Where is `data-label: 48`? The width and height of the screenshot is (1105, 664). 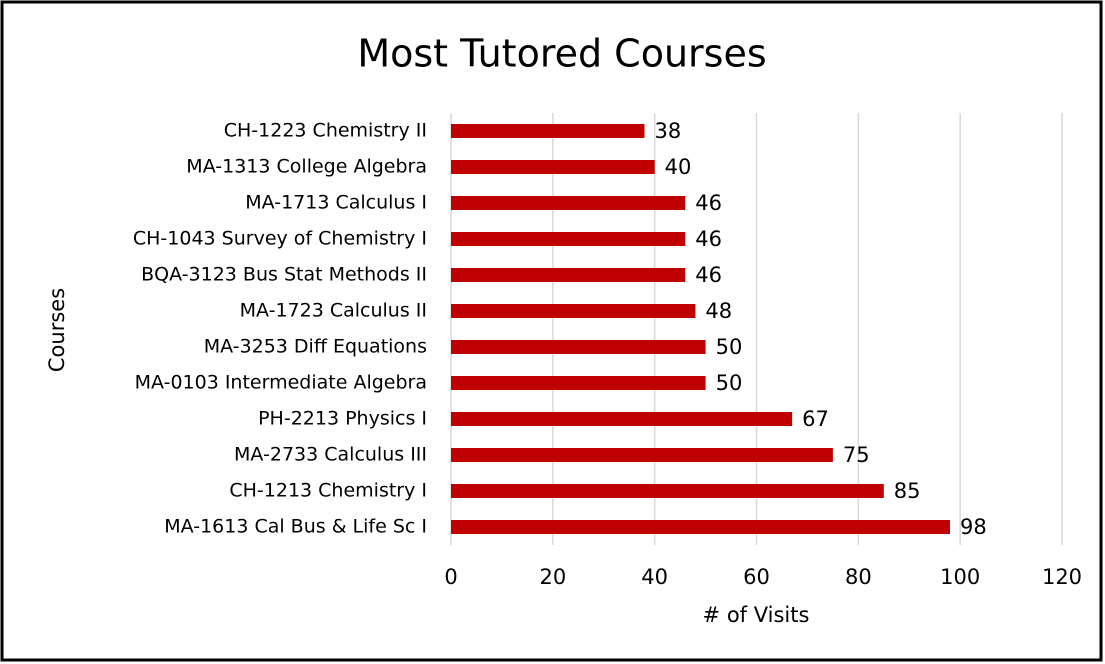
data-label: 48 is located at coordinates (718, 311).